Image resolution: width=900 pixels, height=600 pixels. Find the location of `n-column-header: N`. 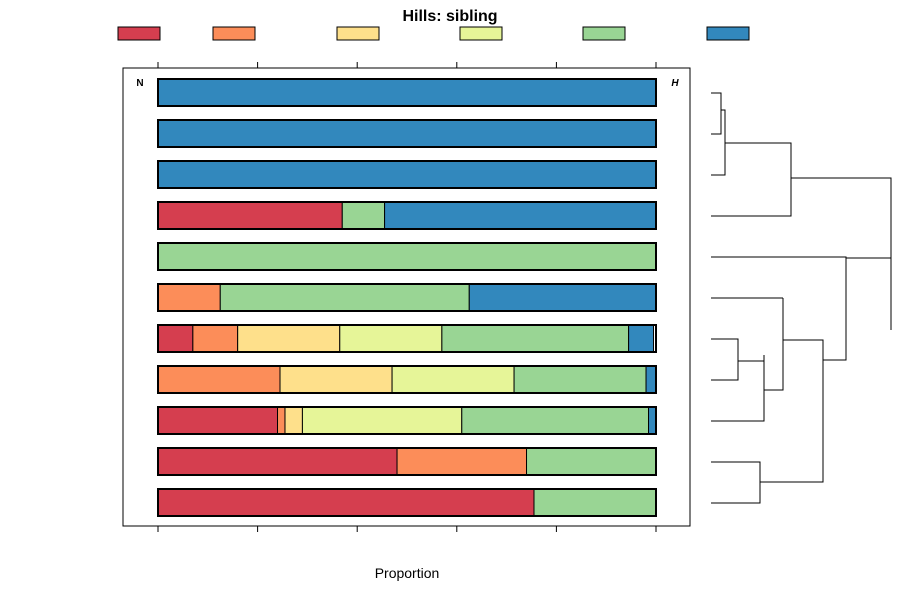

n-column-header: N is located at coordinates (139, 83).